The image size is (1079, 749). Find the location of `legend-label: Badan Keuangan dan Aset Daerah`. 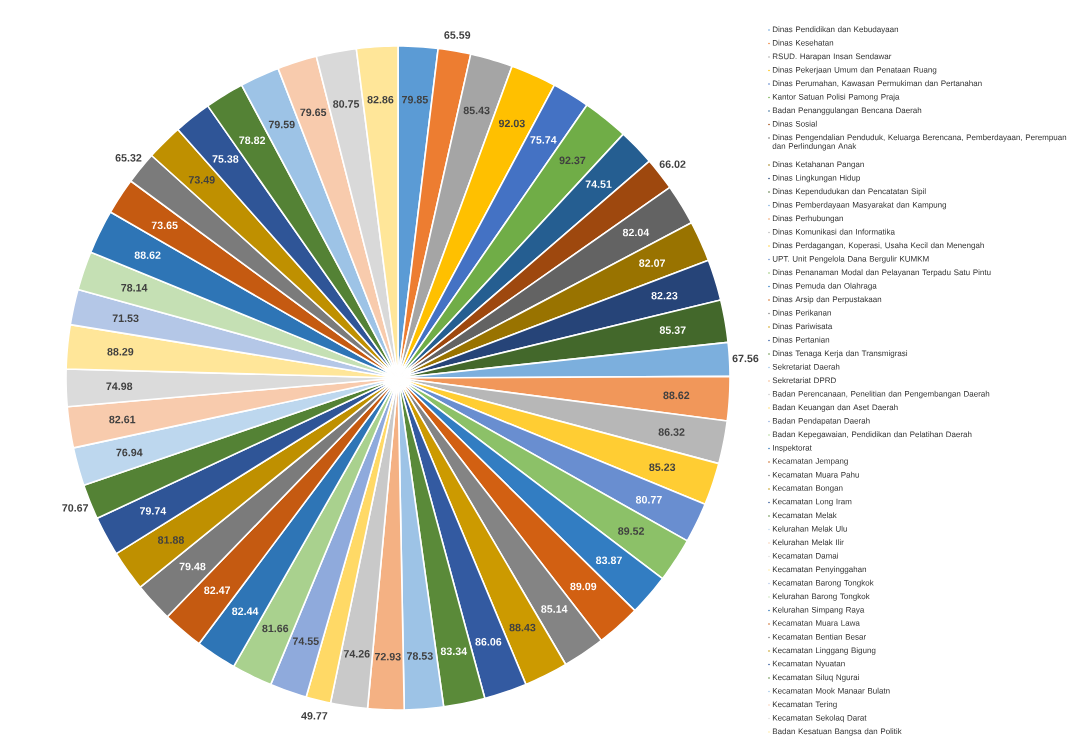

legend-label: Badan Keuangan dan Aset Daerah is located at coordinates (835, 408).